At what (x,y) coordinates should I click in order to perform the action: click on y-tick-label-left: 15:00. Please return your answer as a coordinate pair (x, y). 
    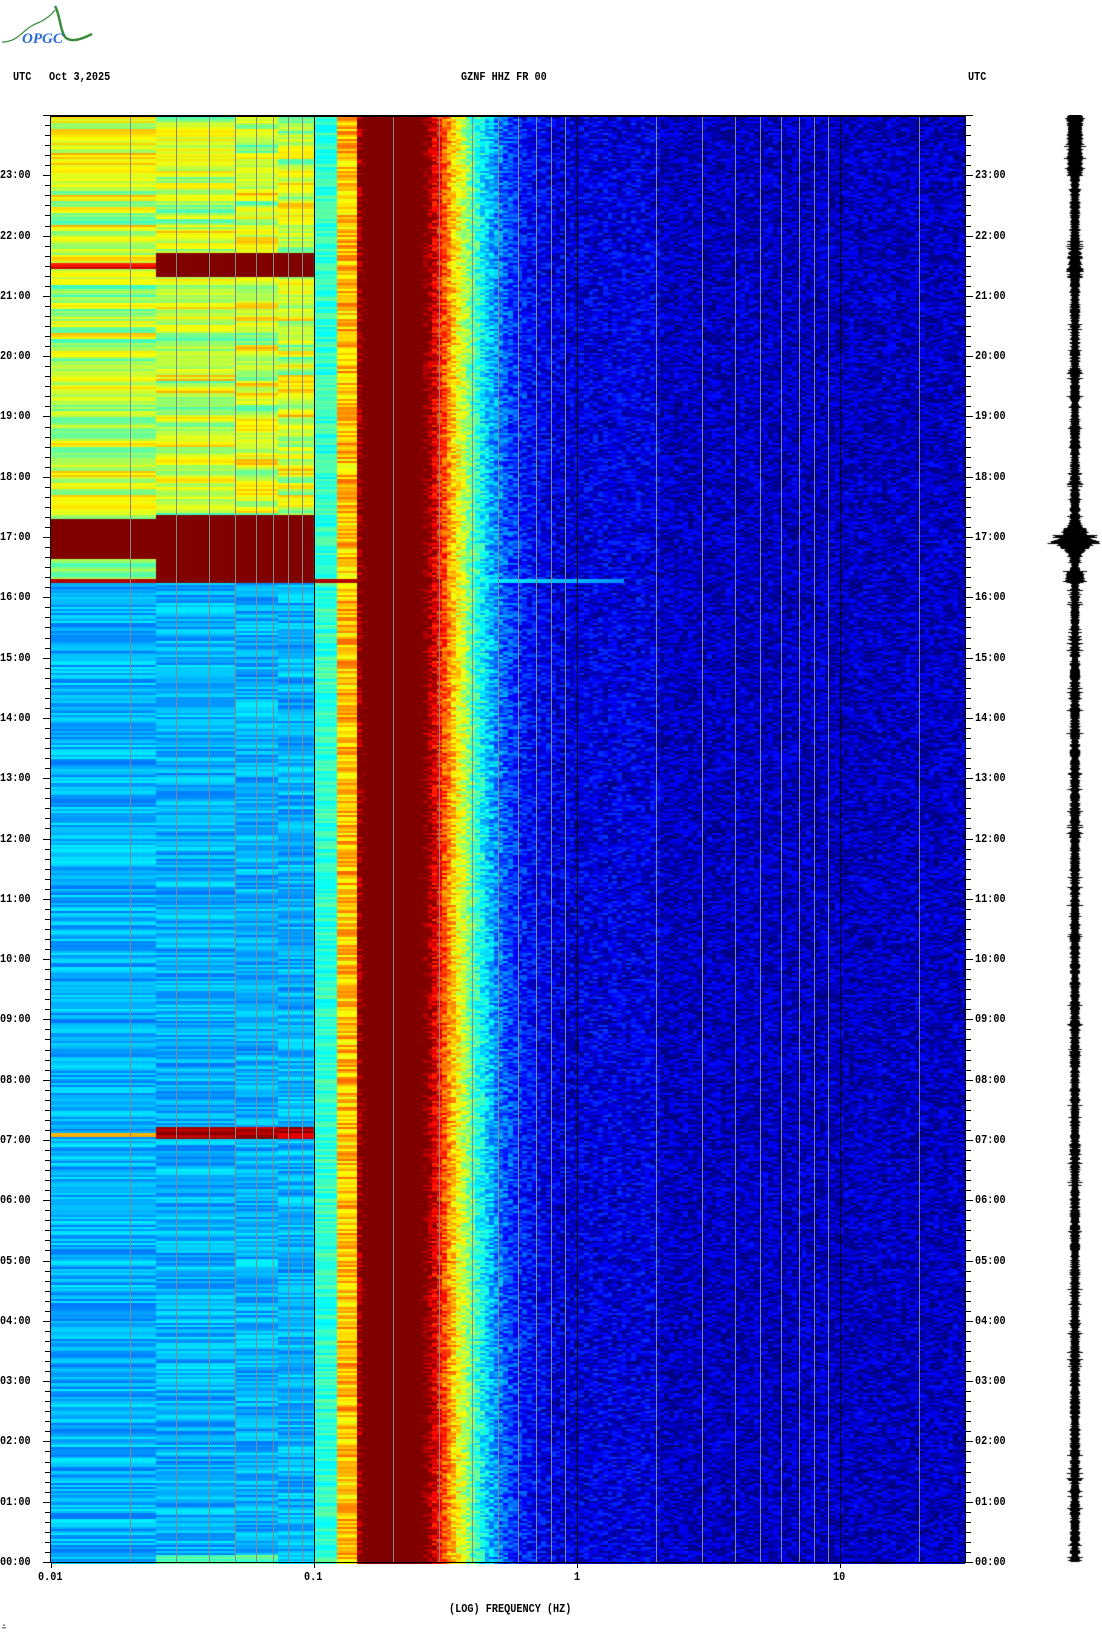
    Looking at the image, I should click on (15, 657).